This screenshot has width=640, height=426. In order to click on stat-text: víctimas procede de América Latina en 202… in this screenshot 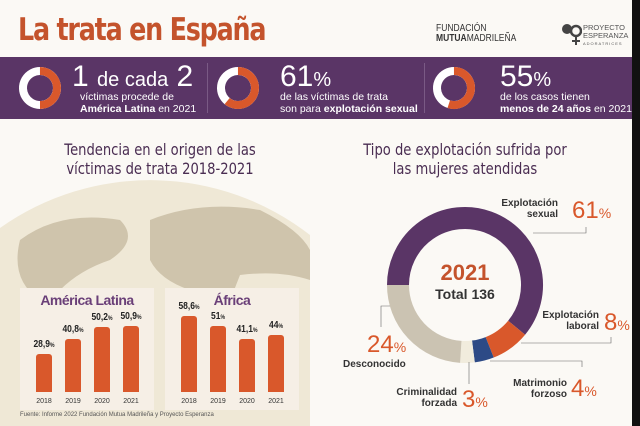, I will do `click(138, 103)`.